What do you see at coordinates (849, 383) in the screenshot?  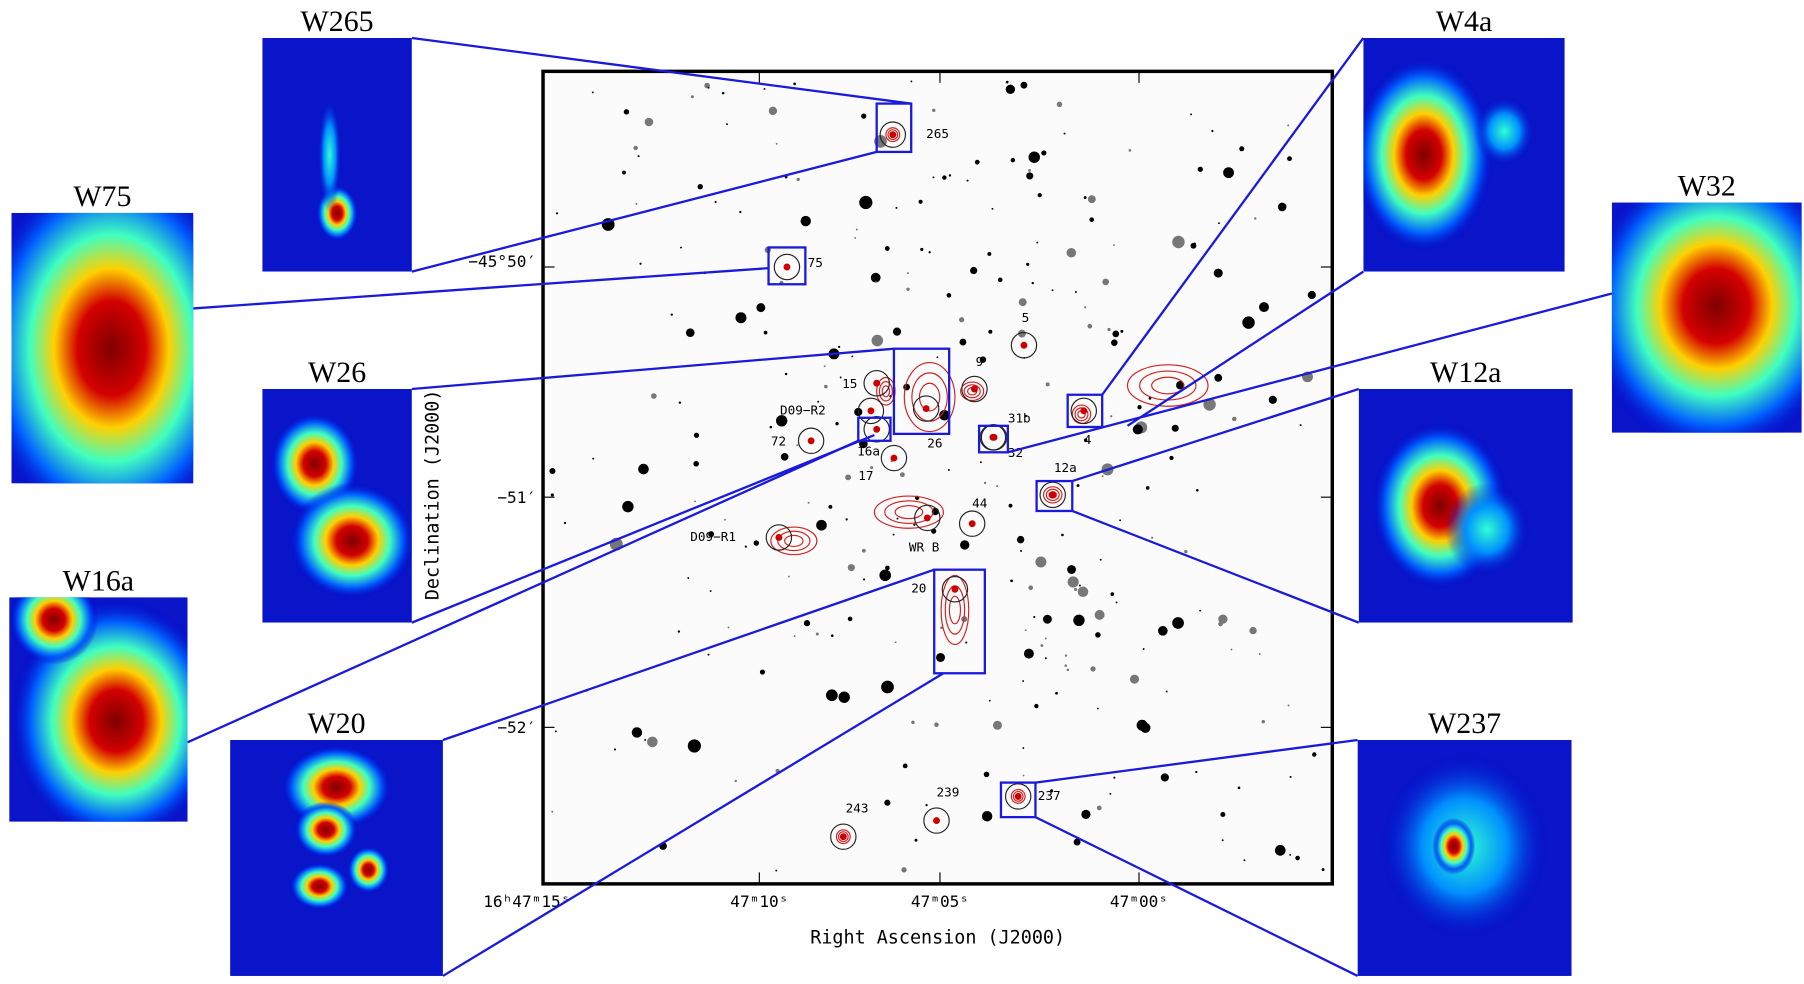 I see `source-label: 15` at bounding box center [849, 383].